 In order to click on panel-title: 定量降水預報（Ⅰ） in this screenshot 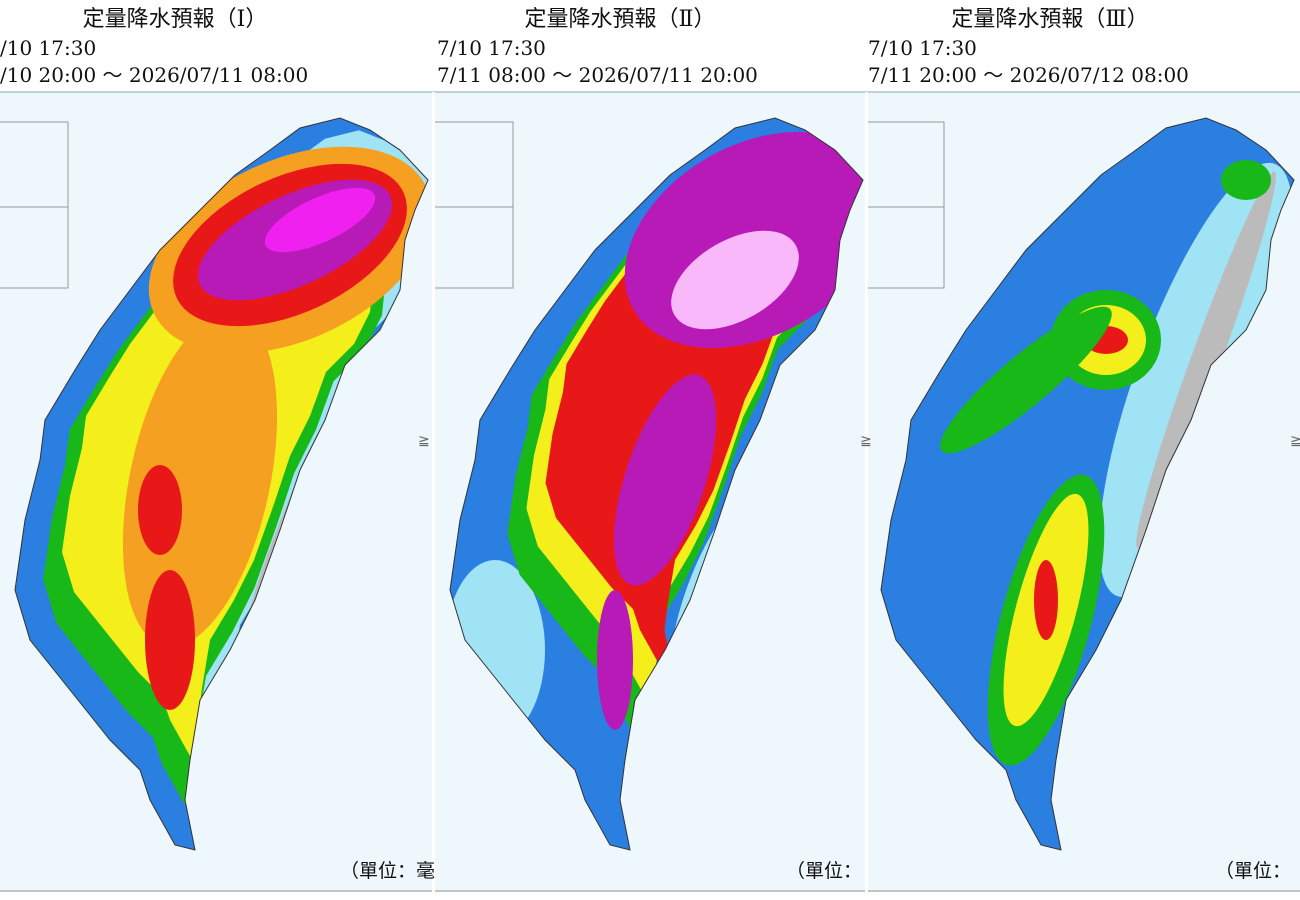, I will do `click(175, 19)`.